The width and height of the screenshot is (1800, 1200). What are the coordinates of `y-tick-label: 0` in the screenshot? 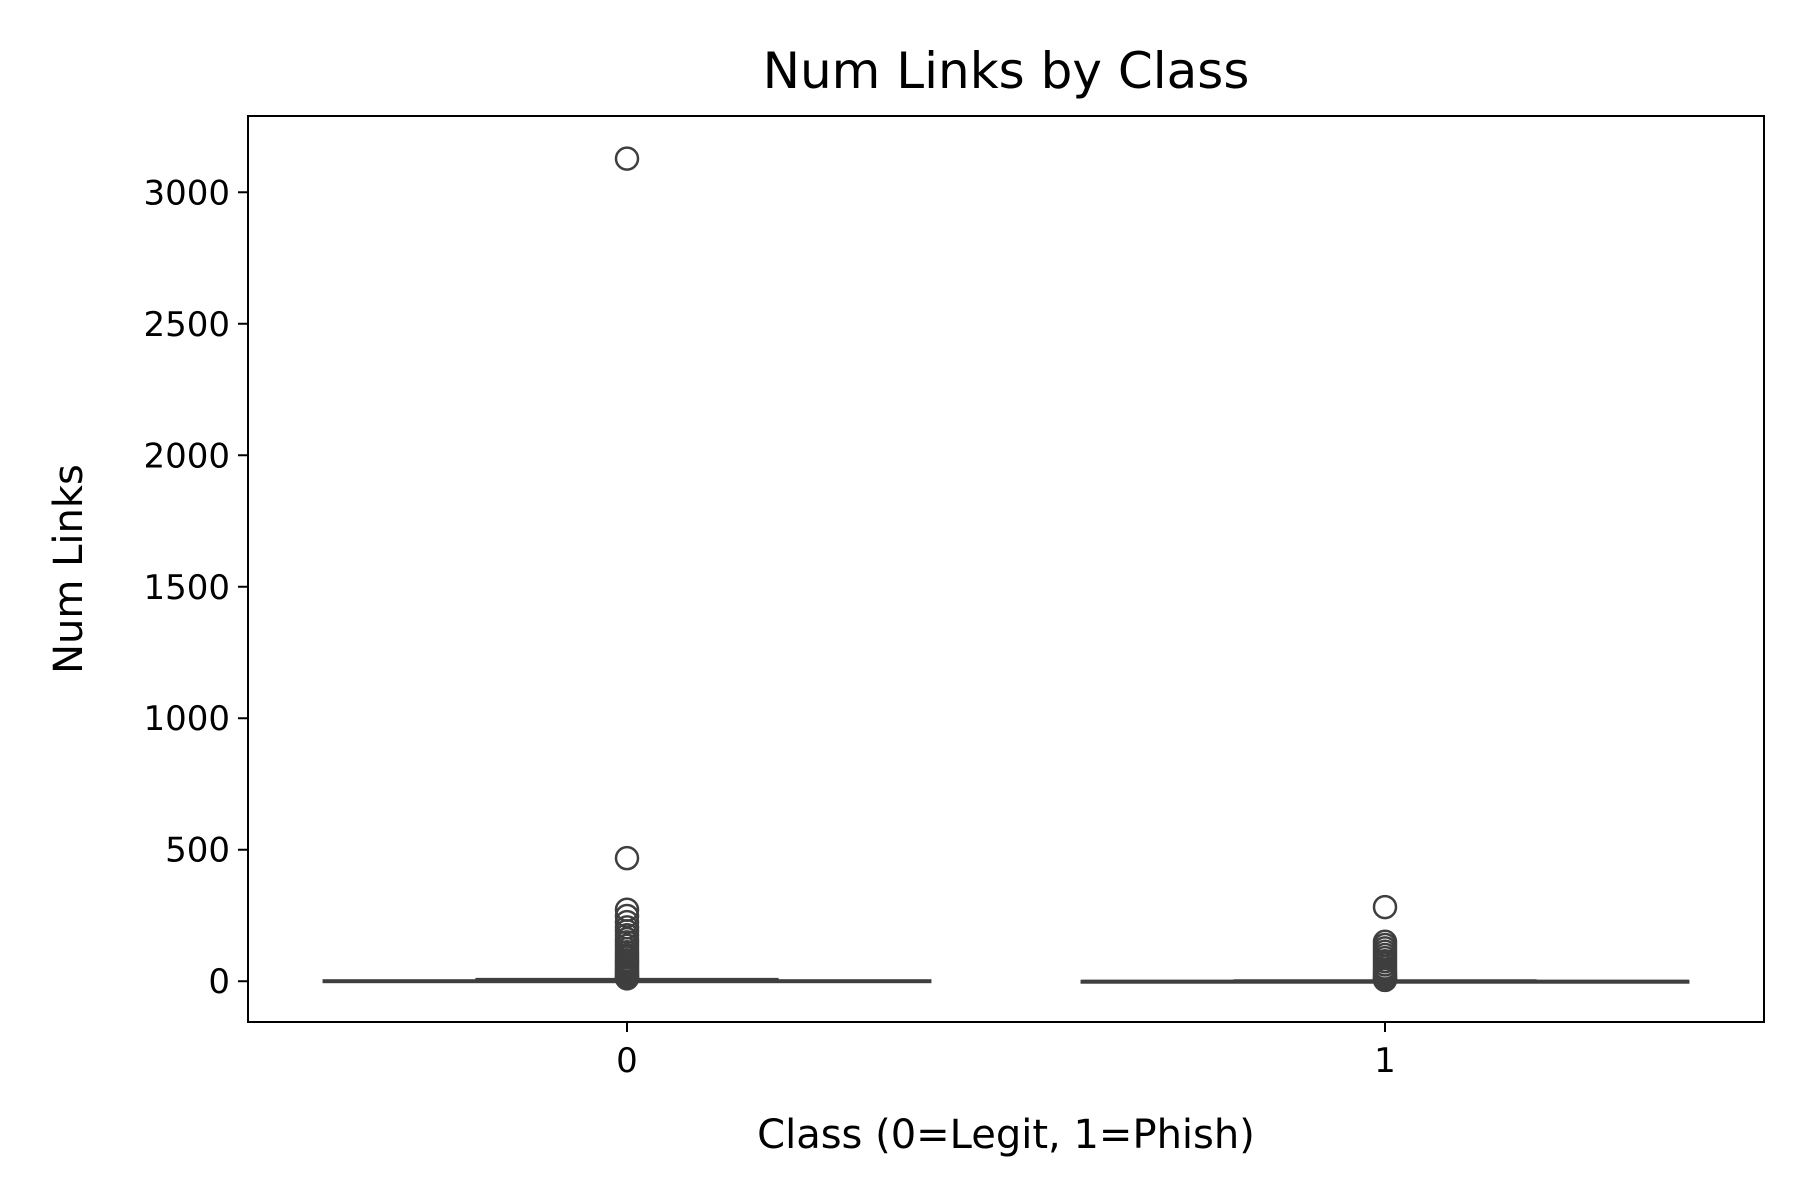 It's located at (219, 982).